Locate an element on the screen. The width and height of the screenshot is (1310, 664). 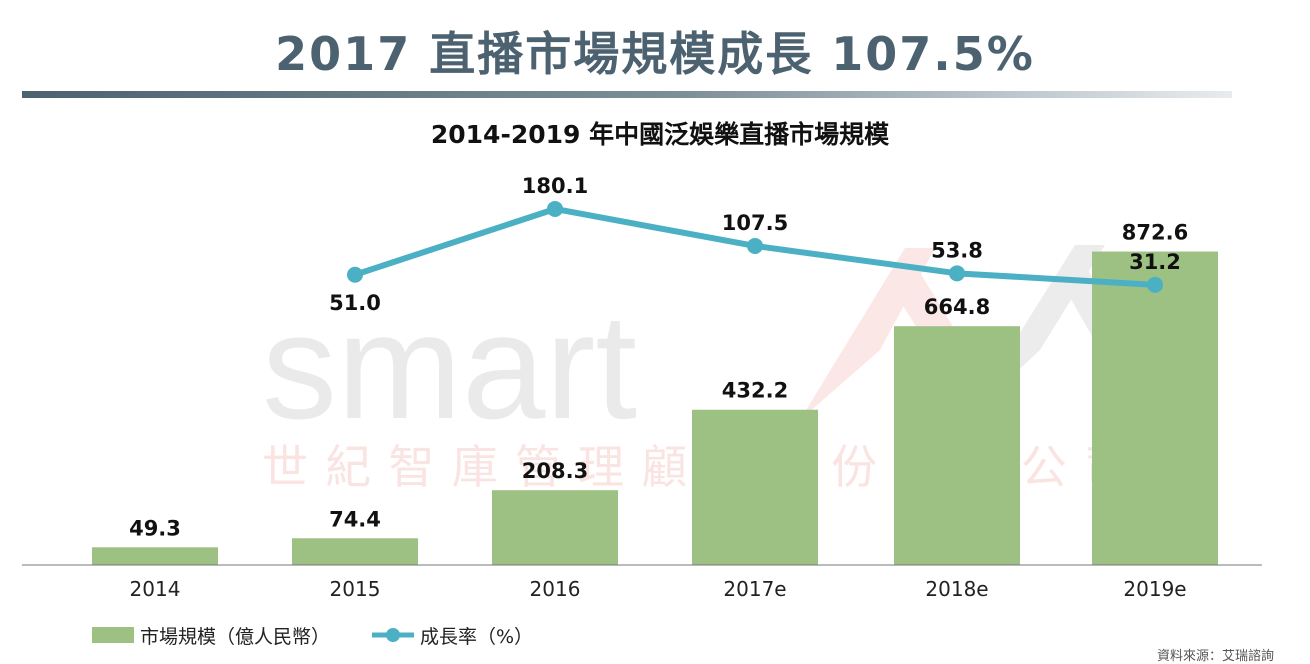
growth-point-2018e is located at coordinates (957, 273).